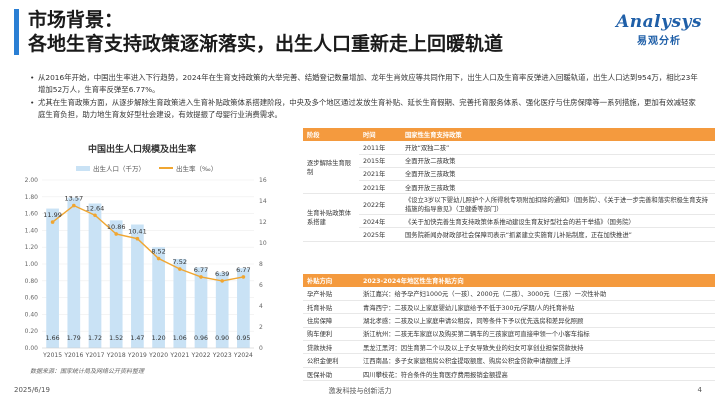  What do you see at coordinates (659, 22) in the screenshot?
I see `logo-text-en: Analysys` at bounding box center [659, 22].